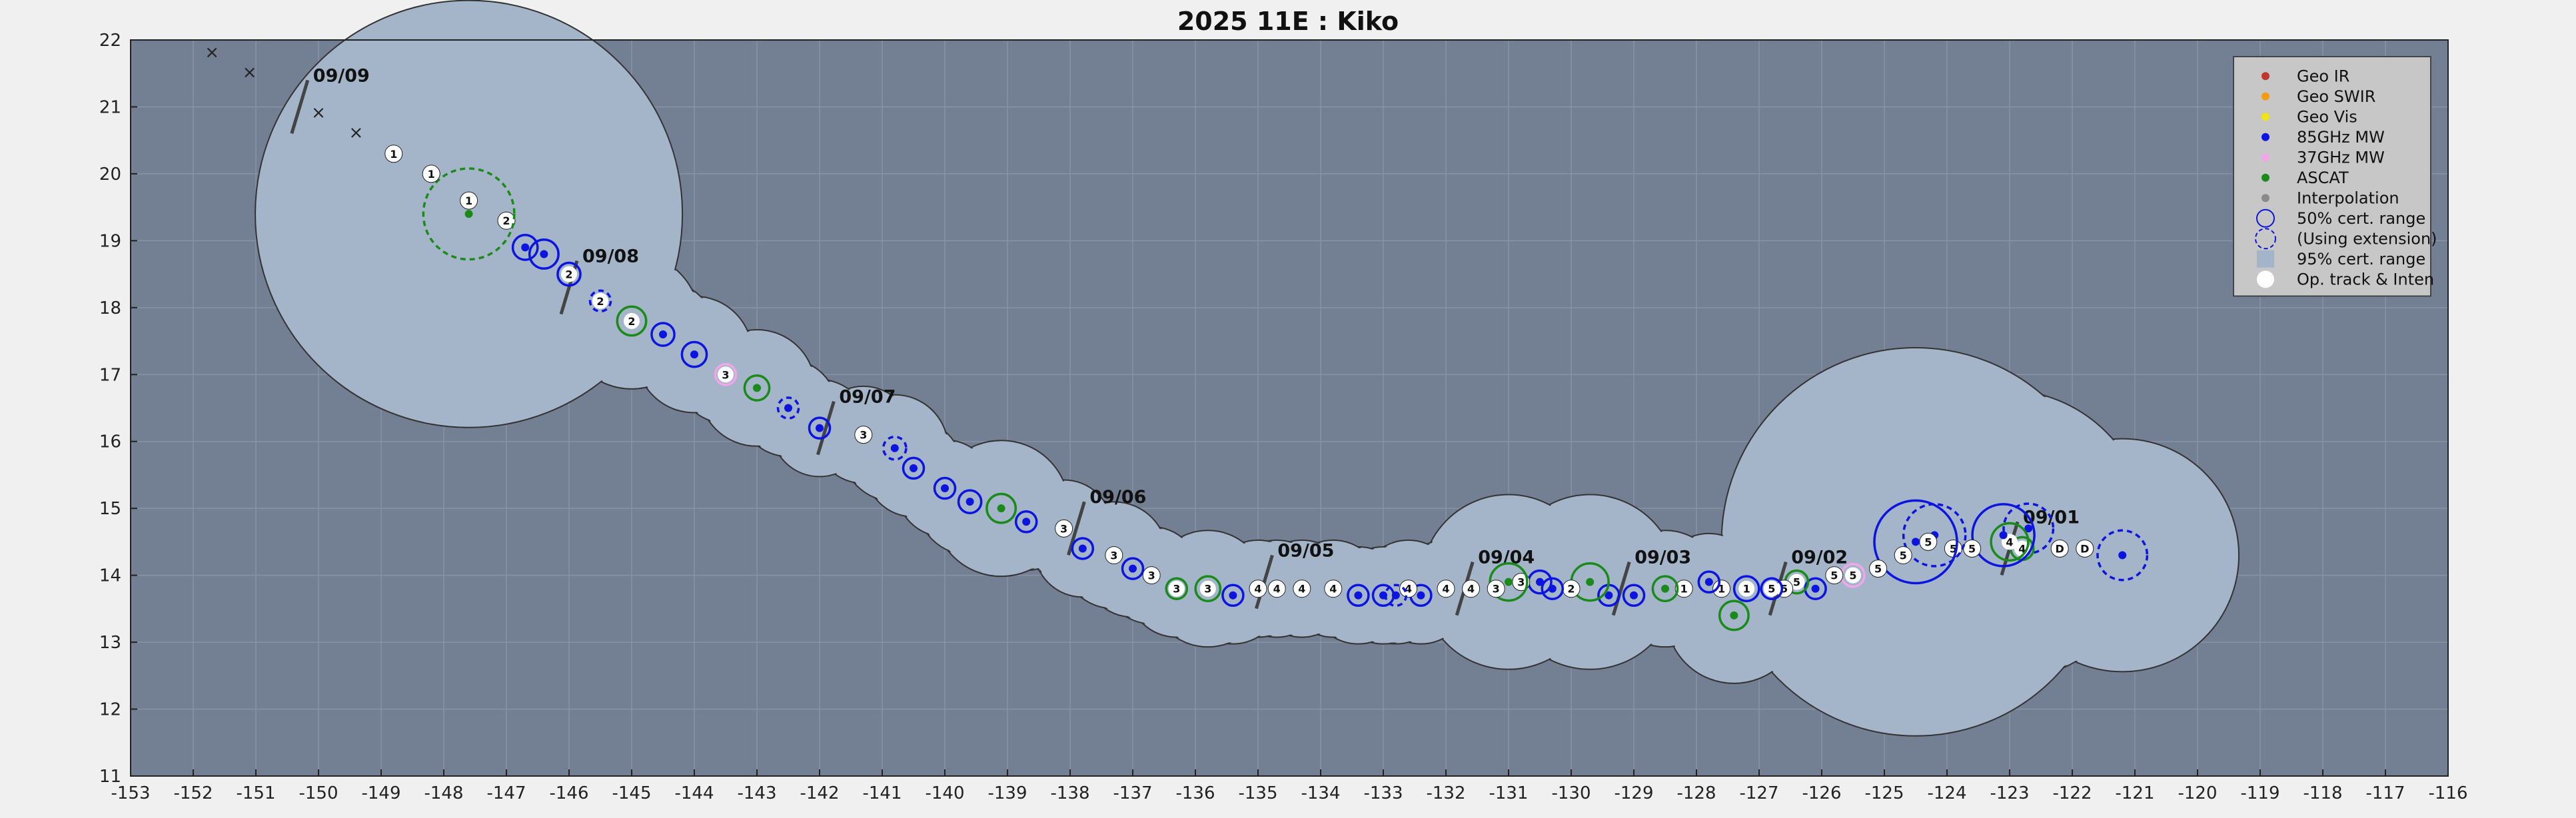  I want to click on x-tick-label: -133, so click(1383, 793).